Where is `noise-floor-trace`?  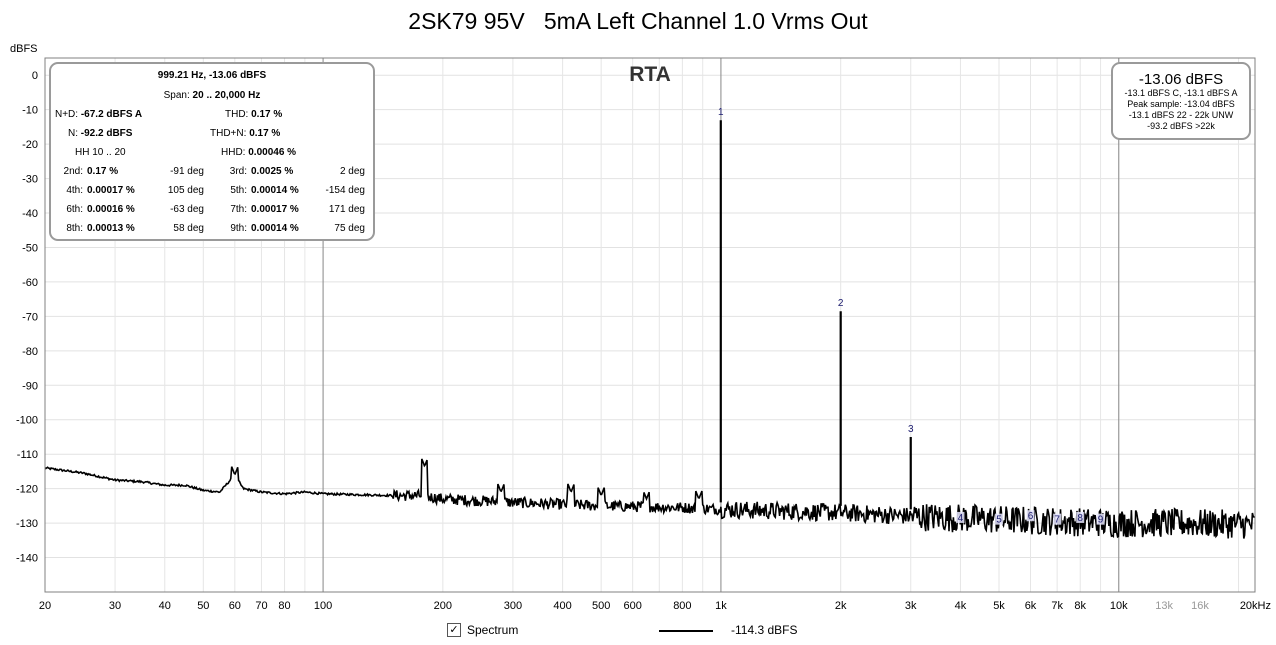
noise-floor-trace is located at coordinates (650, 498).